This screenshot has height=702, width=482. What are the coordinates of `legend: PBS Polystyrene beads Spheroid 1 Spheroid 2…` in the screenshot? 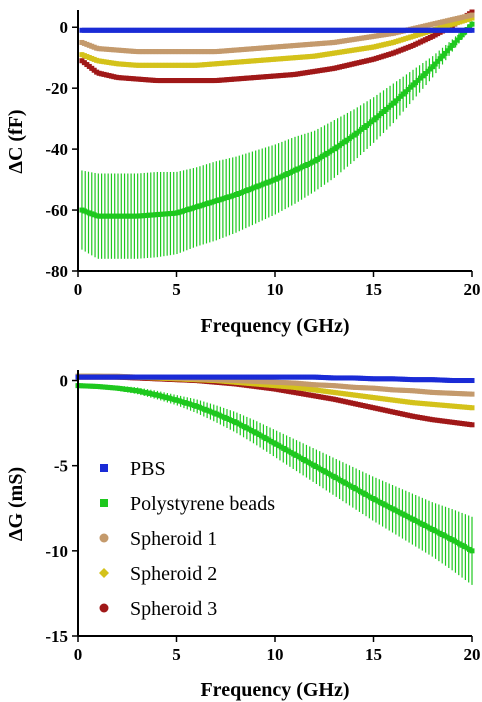 It's located at (187, 539).